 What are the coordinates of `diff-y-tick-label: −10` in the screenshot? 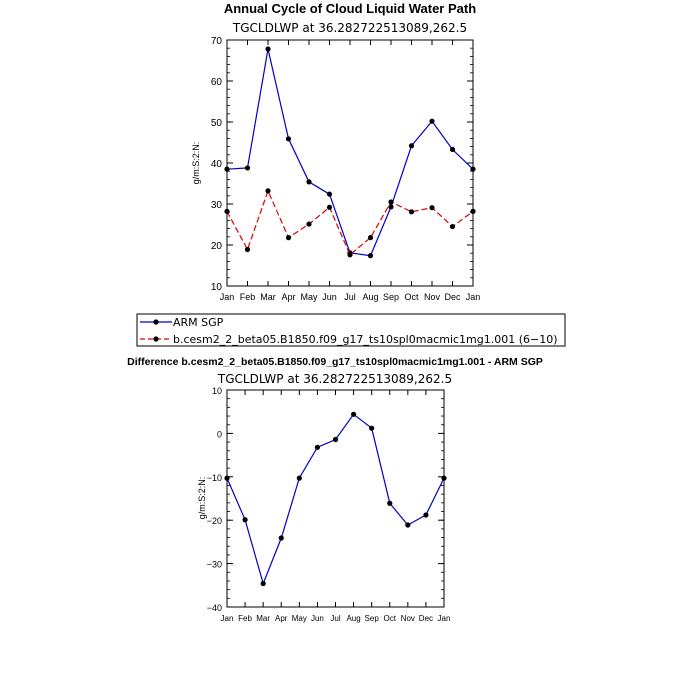 It's located at (214, 478).